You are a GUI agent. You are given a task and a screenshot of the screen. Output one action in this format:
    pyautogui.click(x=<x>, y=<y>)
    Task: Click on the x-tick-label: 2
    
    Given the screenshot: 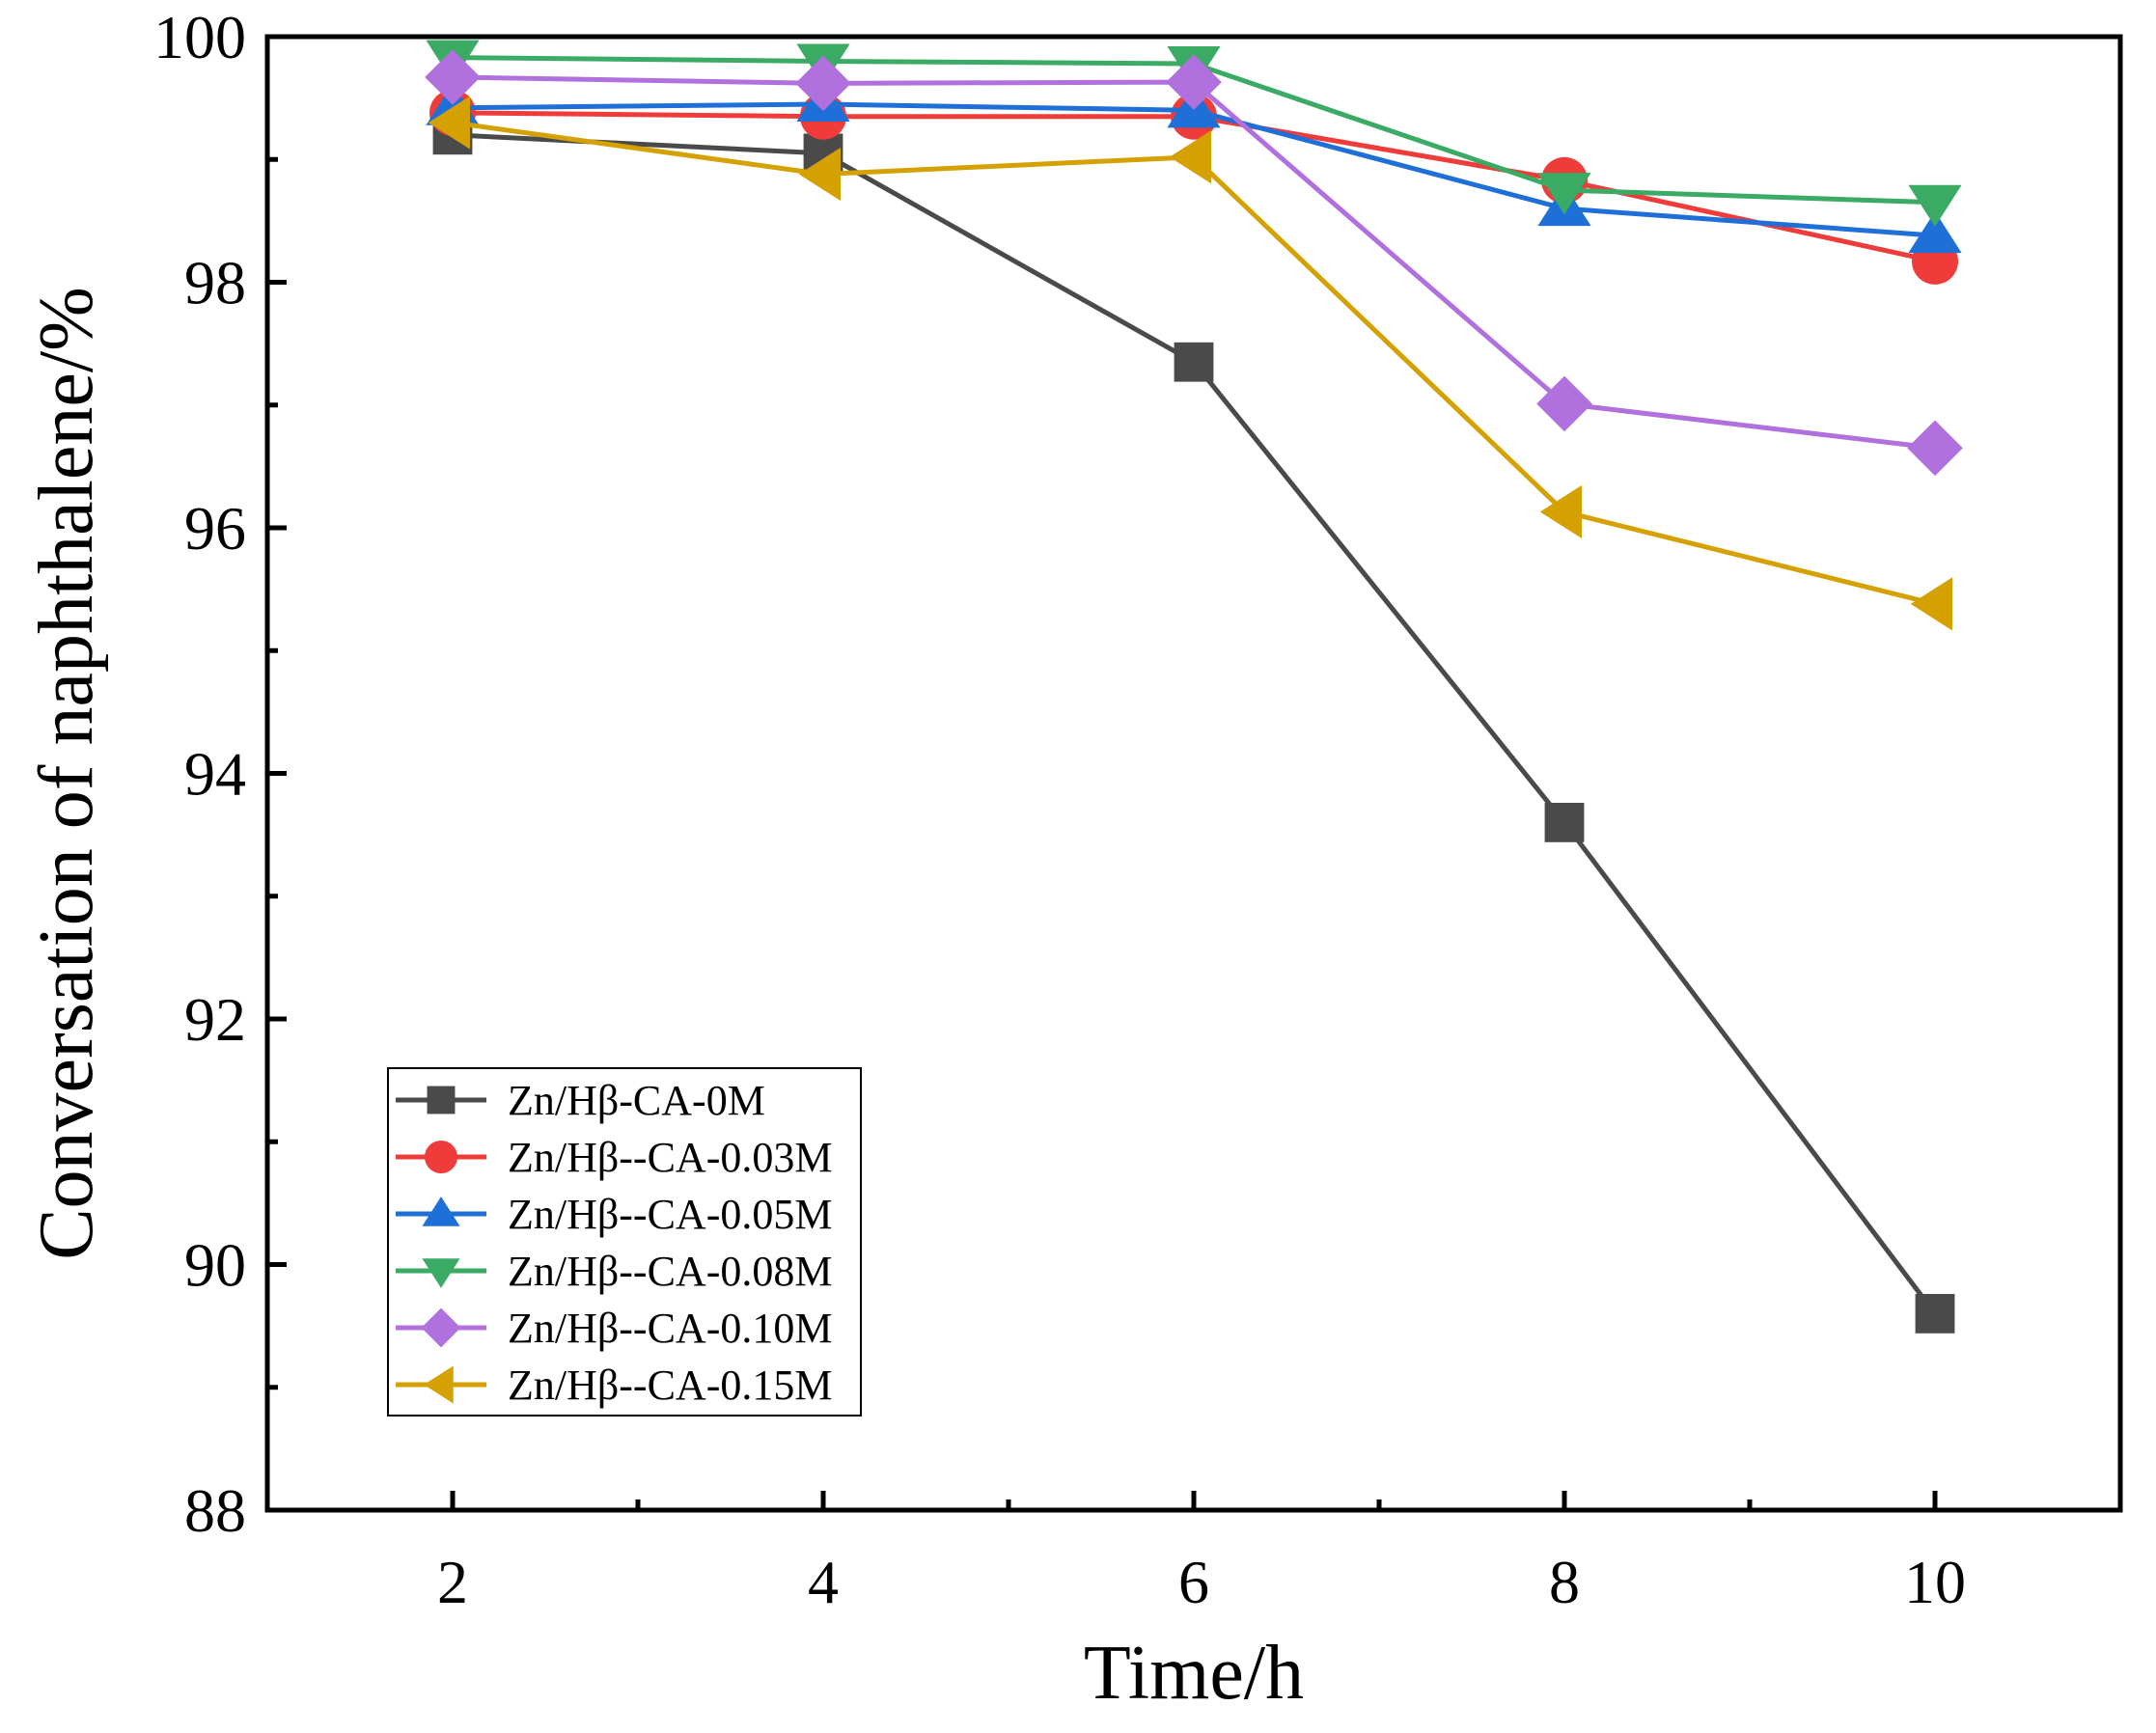 What is the action you would take?
    pyautogui.click(x=452, y=1582)
    